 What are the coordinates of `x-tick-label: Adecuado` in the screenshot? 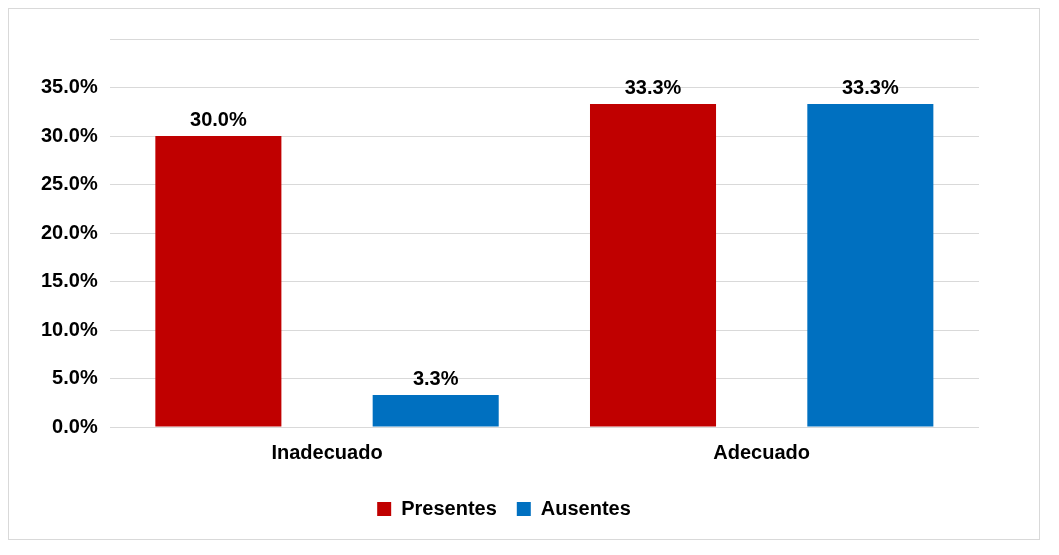 It's located at (762, 451).